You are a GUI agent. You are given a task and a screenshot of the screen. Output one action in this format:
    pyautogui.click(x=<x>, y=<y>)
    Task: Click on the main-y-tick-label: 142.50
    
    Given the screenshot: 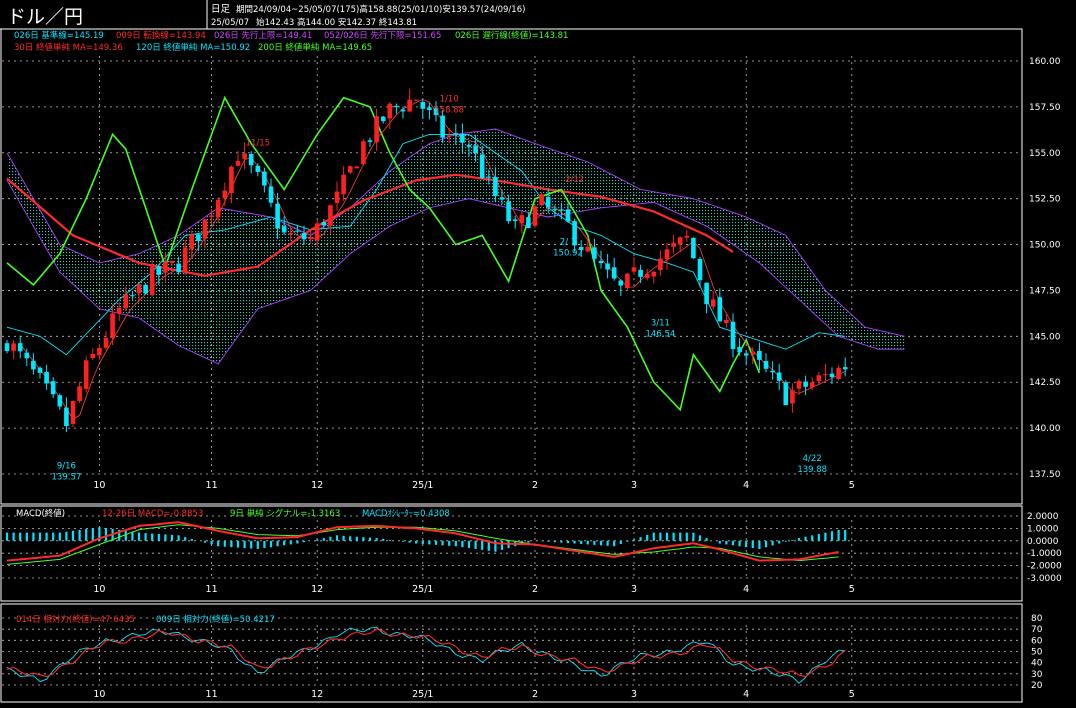 What is the action you would take?
    pyautogui.click(x=1045, y=383)
    